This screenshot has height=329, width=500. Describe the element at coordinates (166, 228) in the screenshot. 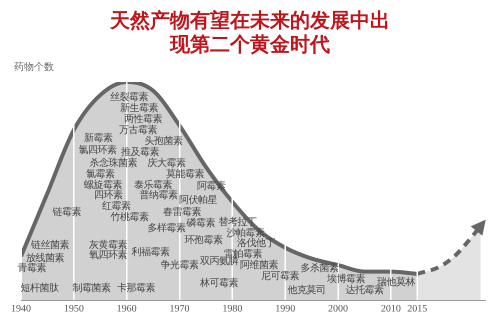

I see `annotation: 多样霉素` at that location.